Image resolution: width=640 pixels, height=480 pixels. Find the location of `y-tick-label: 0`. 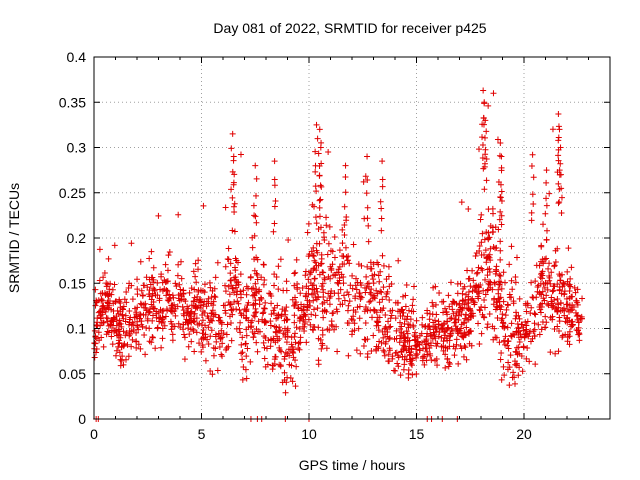

y-tick-label: 0 is located at coordinates (82, 419).